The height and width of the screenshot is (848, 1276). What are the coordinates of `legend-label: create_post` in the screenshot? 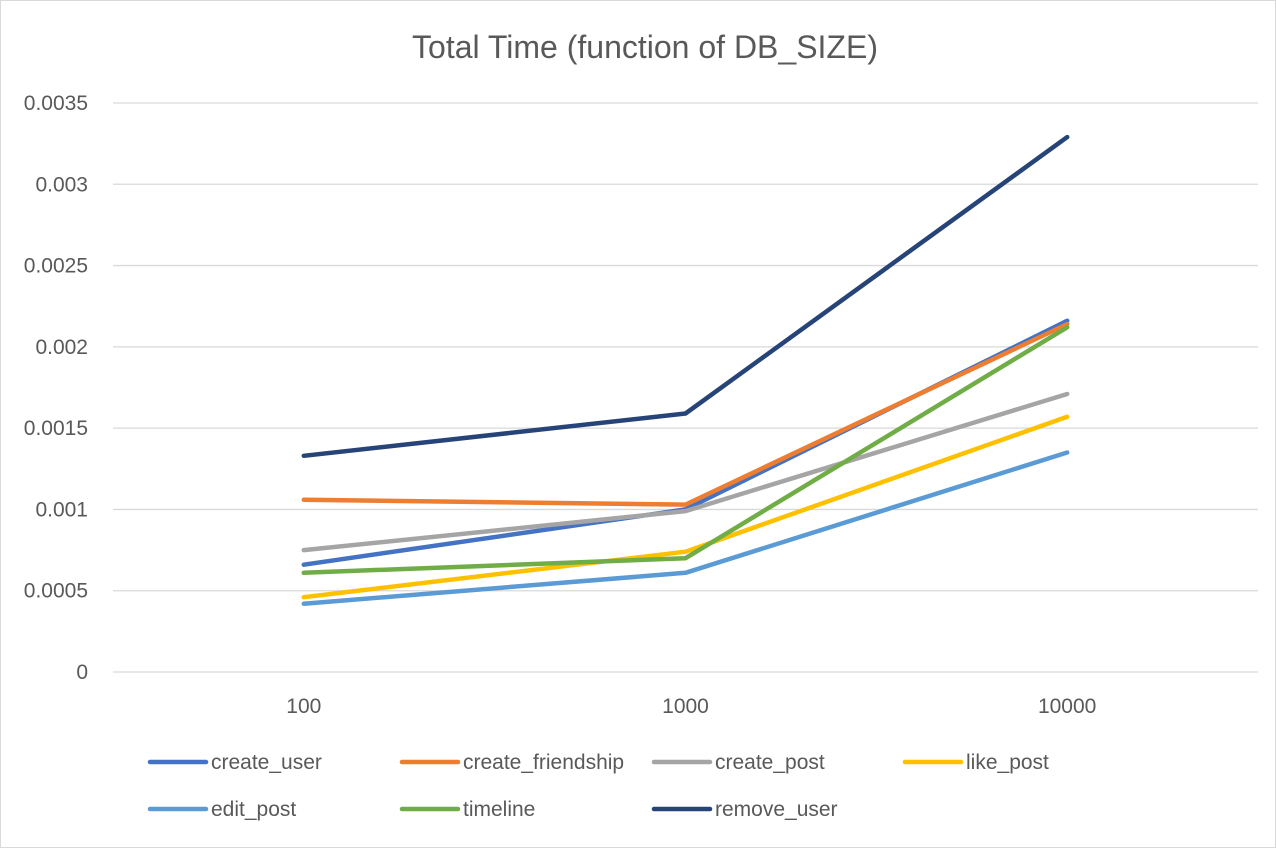 It's located at (770, 762).